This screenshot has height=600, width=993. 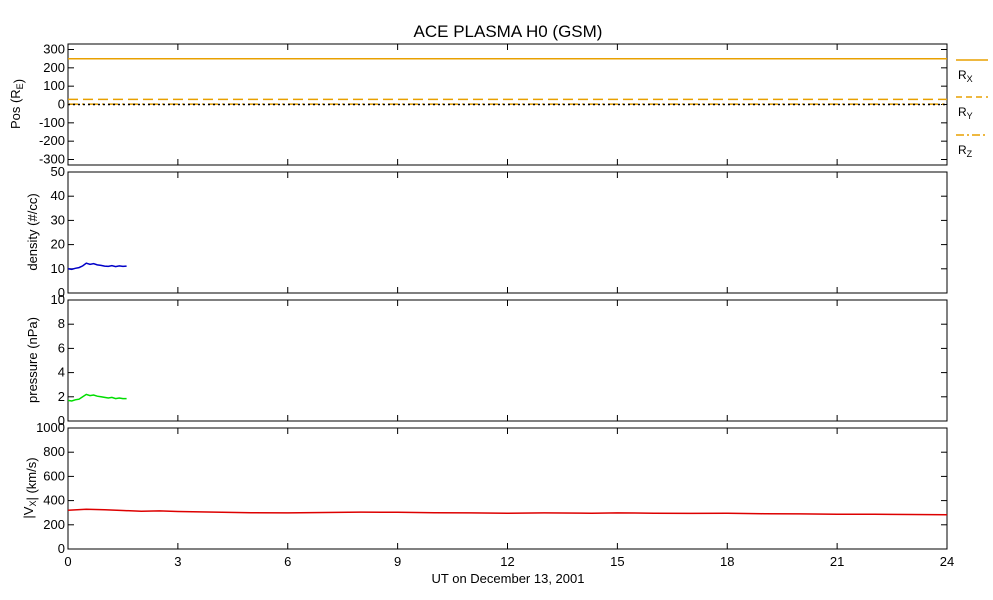 I want to click on density-y-tick-label: 50, so click(x=58, y=171).